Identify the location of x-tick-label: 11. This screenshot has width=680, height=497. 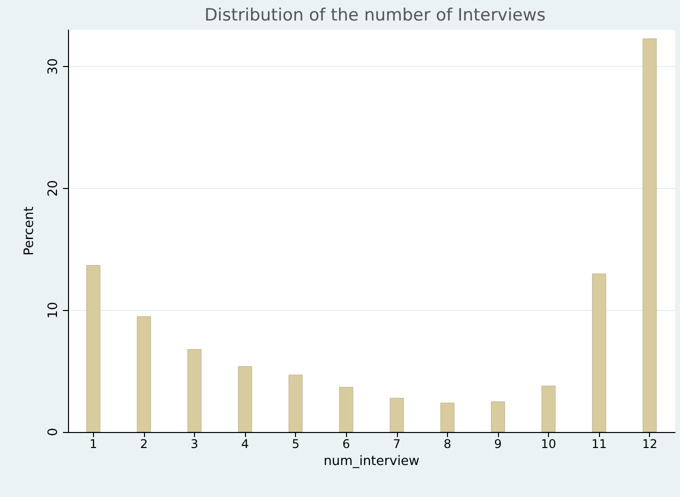
(599, 444).